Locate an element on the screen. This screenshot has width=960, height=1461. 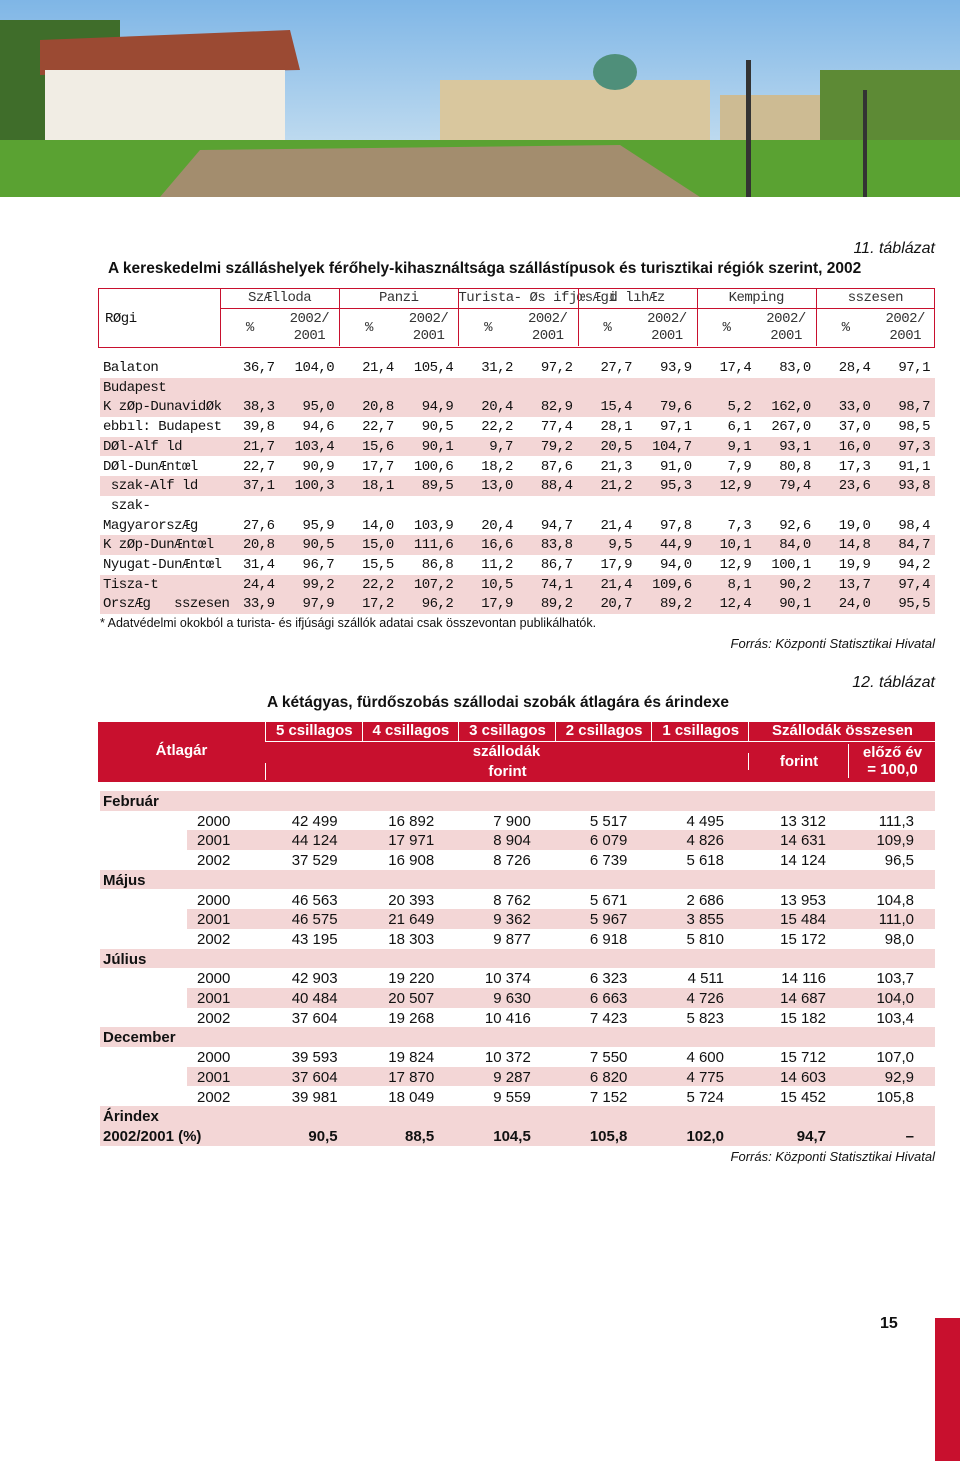
cell: 10 372 is located at coordinates (507, 1058).